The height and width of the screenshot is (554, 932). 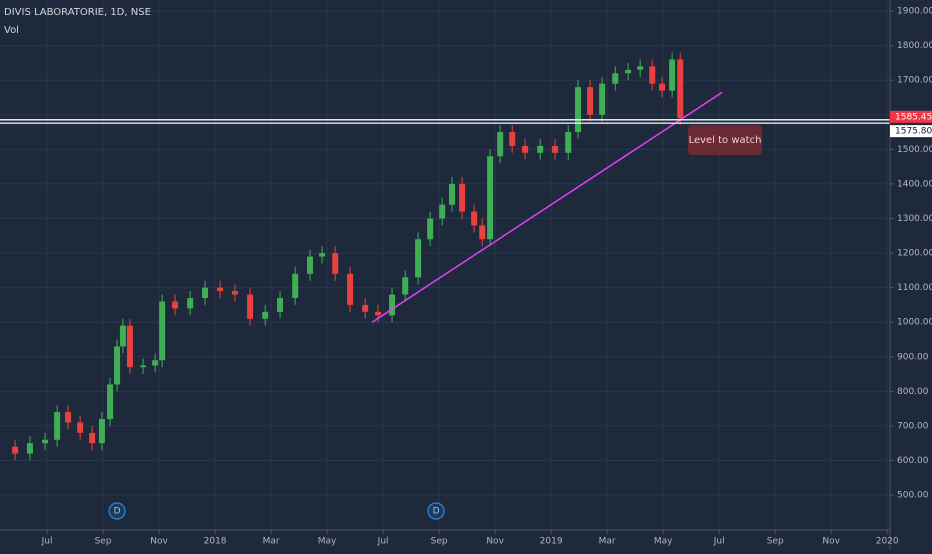 I want to click on annotation-box, so click(x=725, y=140).